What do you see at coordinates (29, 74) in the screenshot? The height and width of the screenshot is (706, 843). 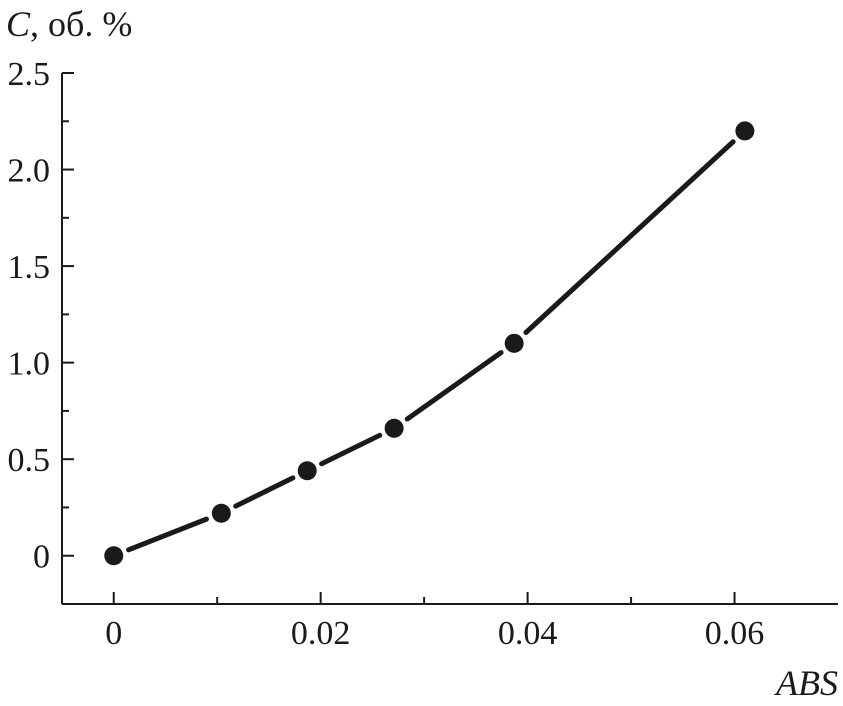 I see `y-tick-label: 2.5` at bounding box center [29, 74].